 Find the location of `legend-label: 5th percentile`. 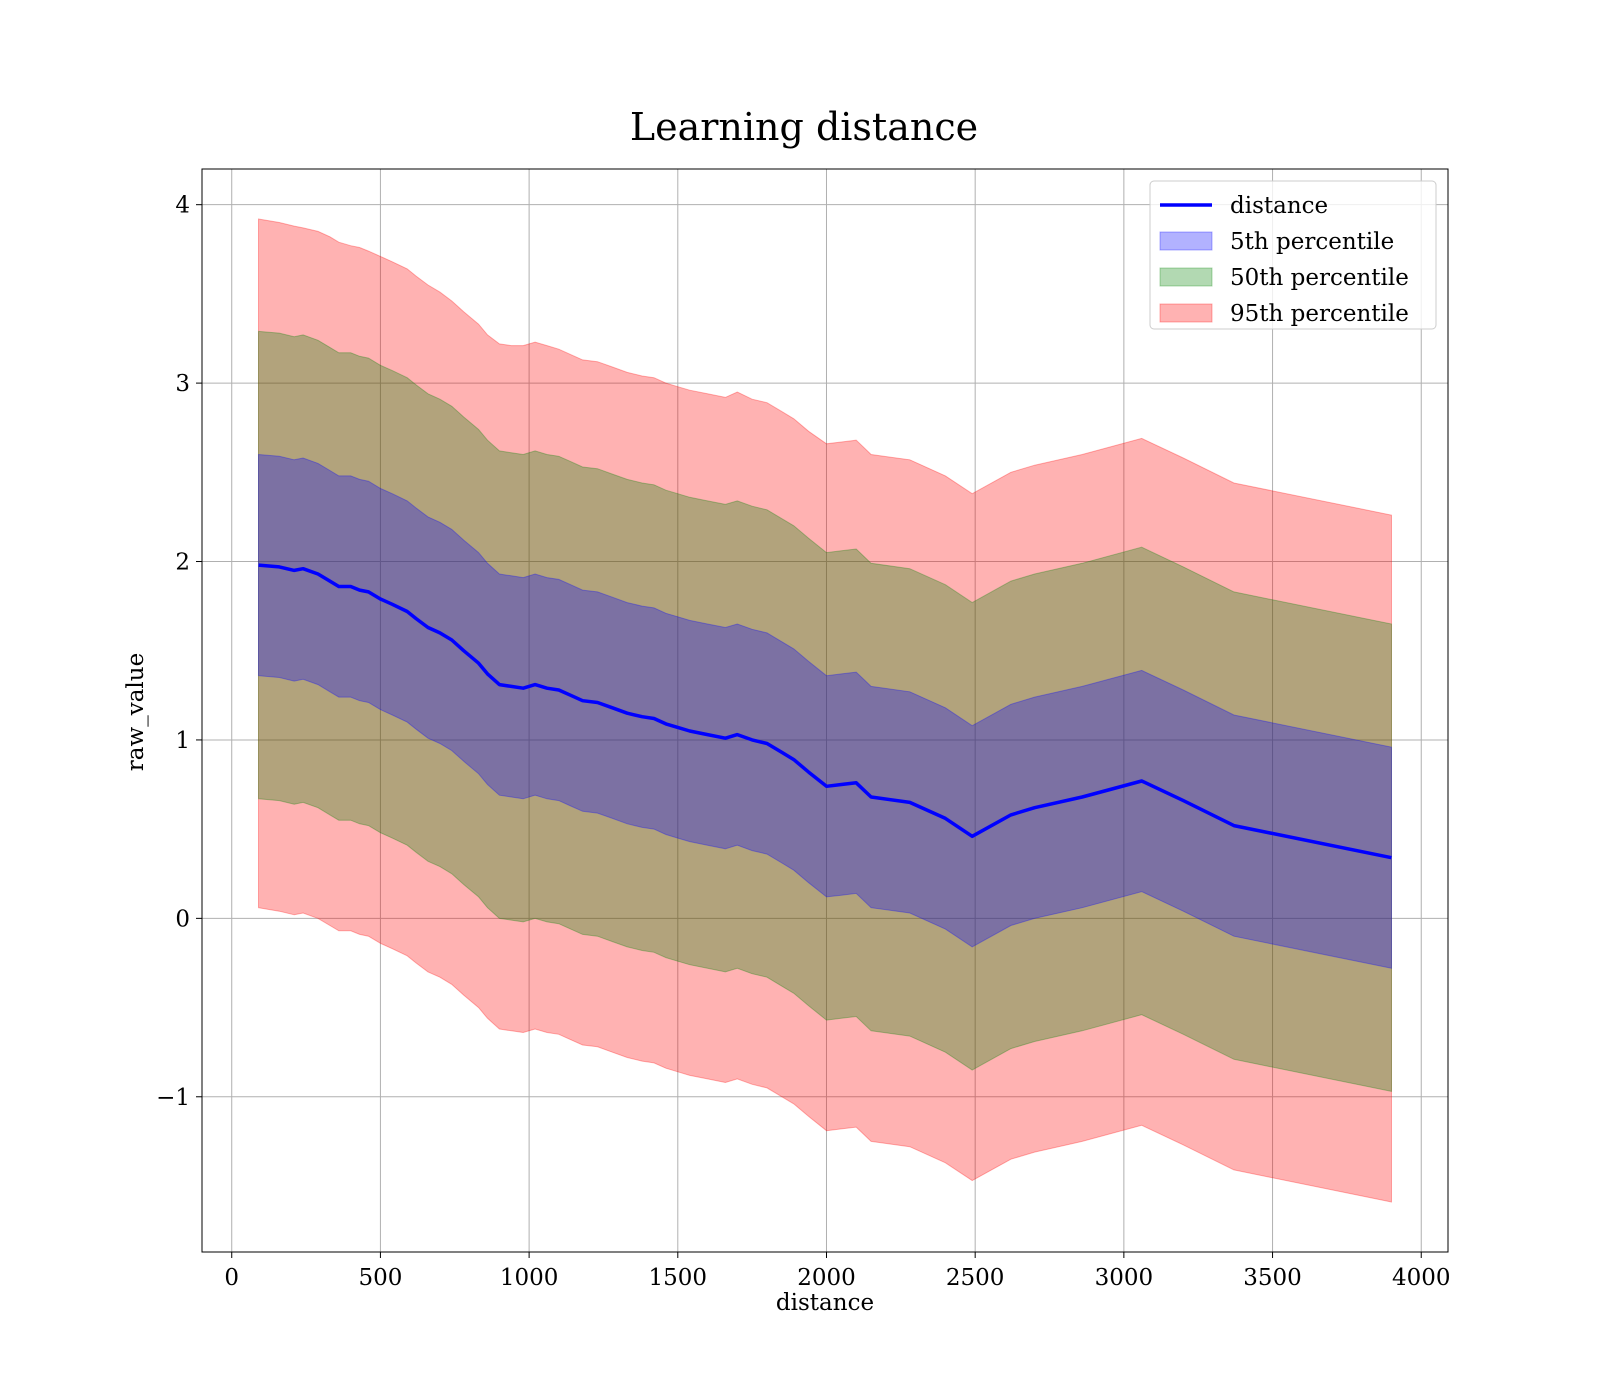

legend-label: 5th percentile is located at coordinates (1312, 242).